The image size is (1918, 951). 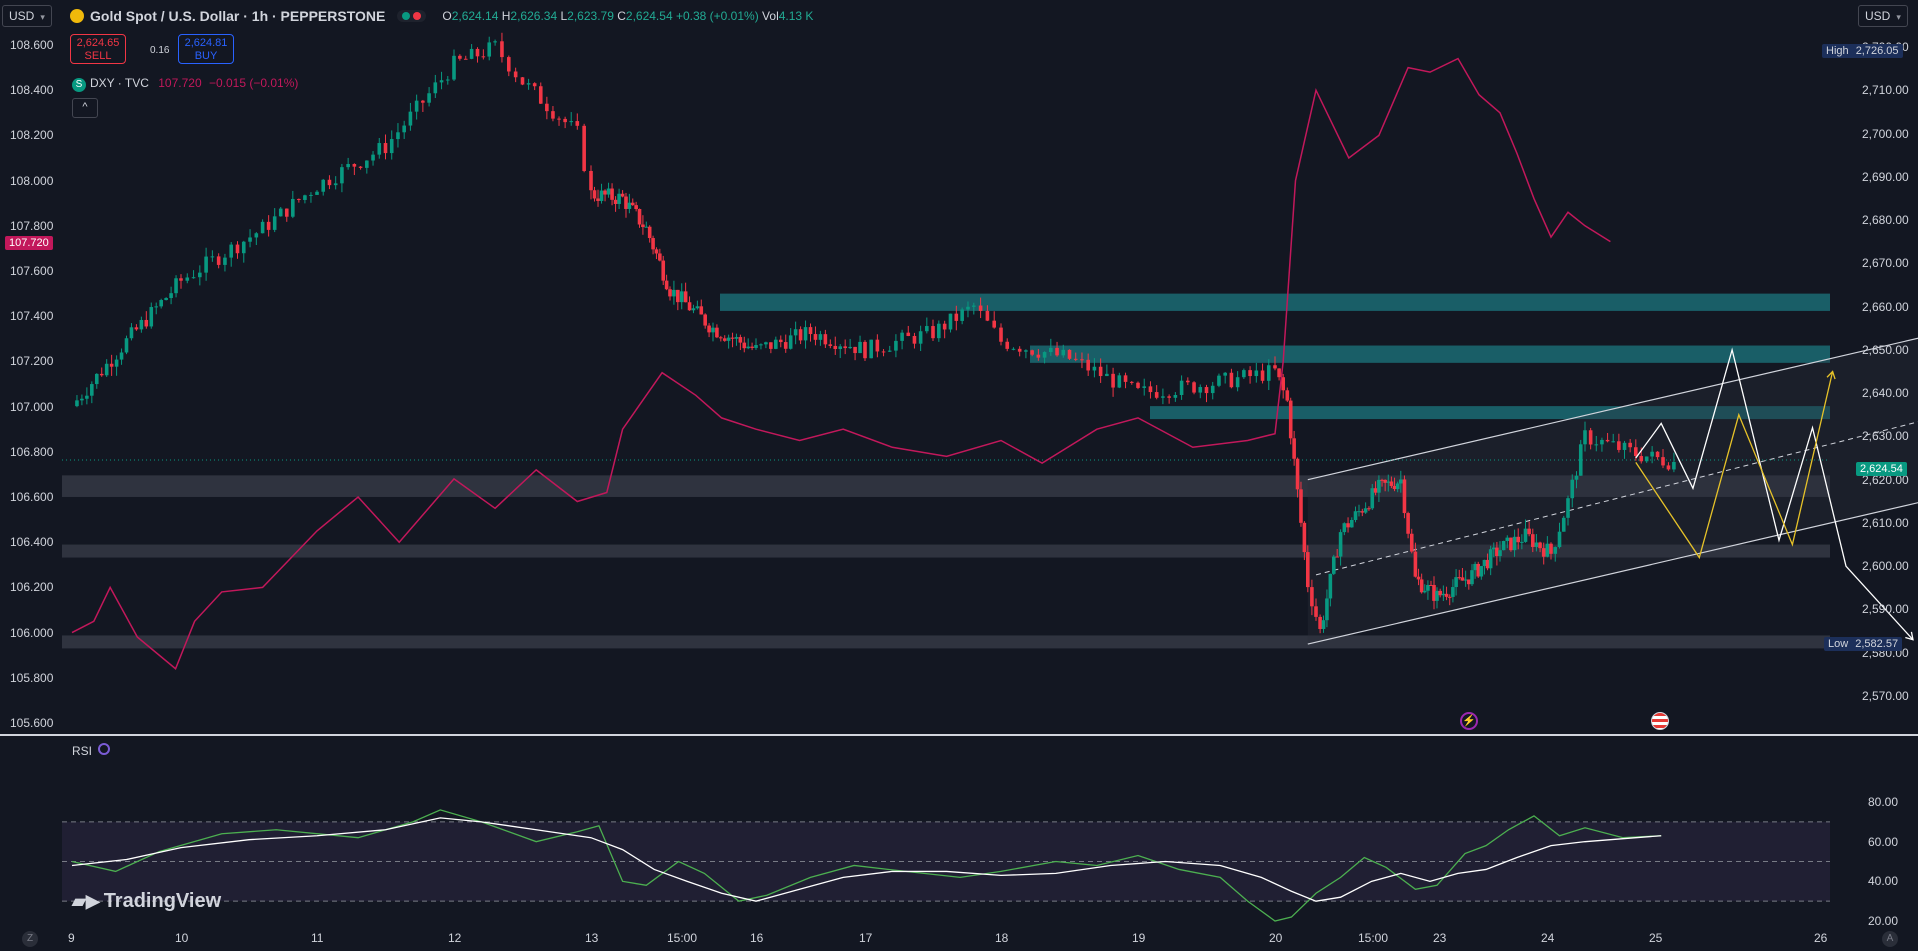 What do you see at coordinates (1890, 939) in the screenshot?
I see `auto-scale-button: A` at bounding box center [1890, 939].